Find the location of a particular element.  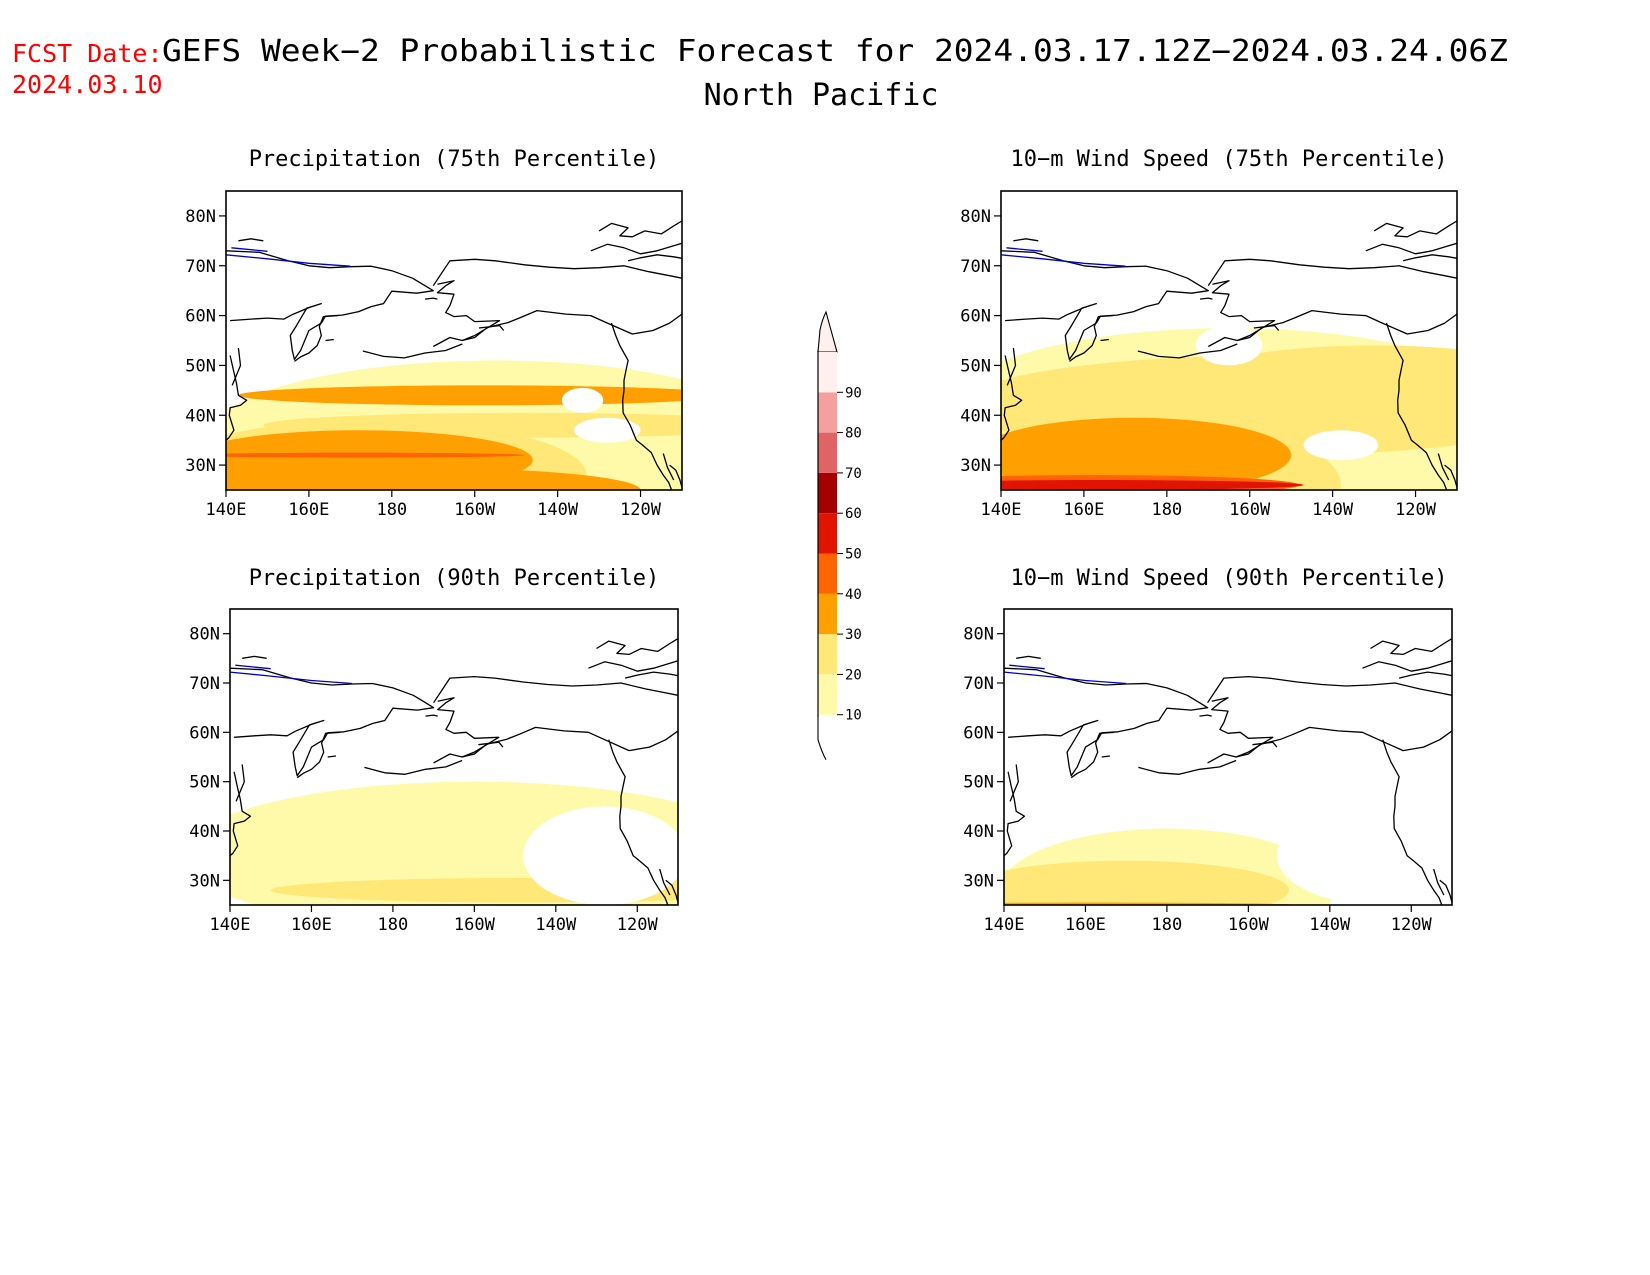

figure-subtitle: North Pacific is located at coordinates (821, 95).